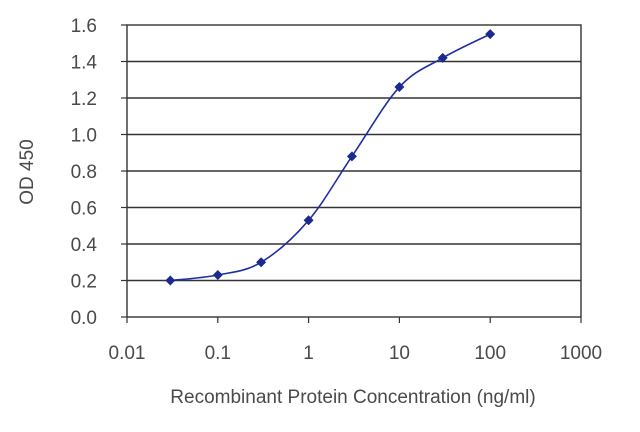  Describe the element at coordinates (127, 353) in the screenshot. I see `x-tick-label: 0.01` at that location.